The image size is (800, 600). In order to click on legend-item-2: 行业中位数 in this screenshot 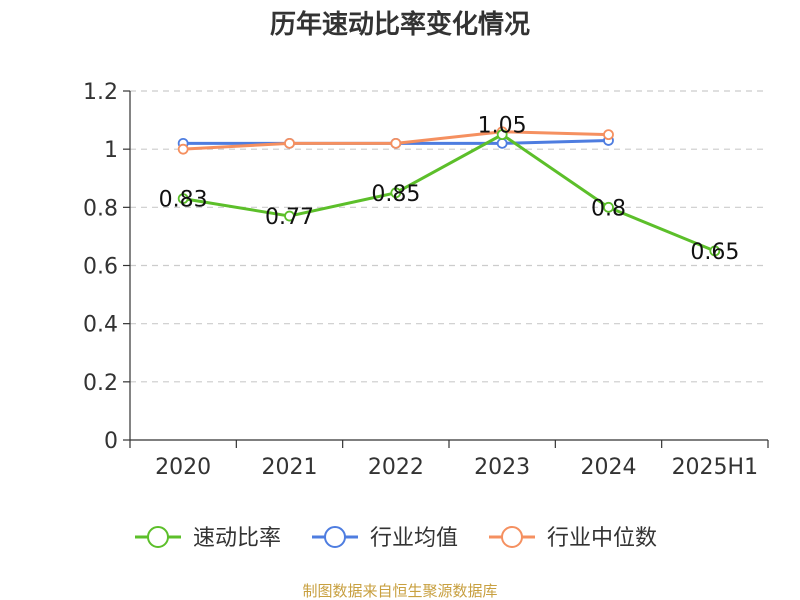, I will do `click(573, 538)`.